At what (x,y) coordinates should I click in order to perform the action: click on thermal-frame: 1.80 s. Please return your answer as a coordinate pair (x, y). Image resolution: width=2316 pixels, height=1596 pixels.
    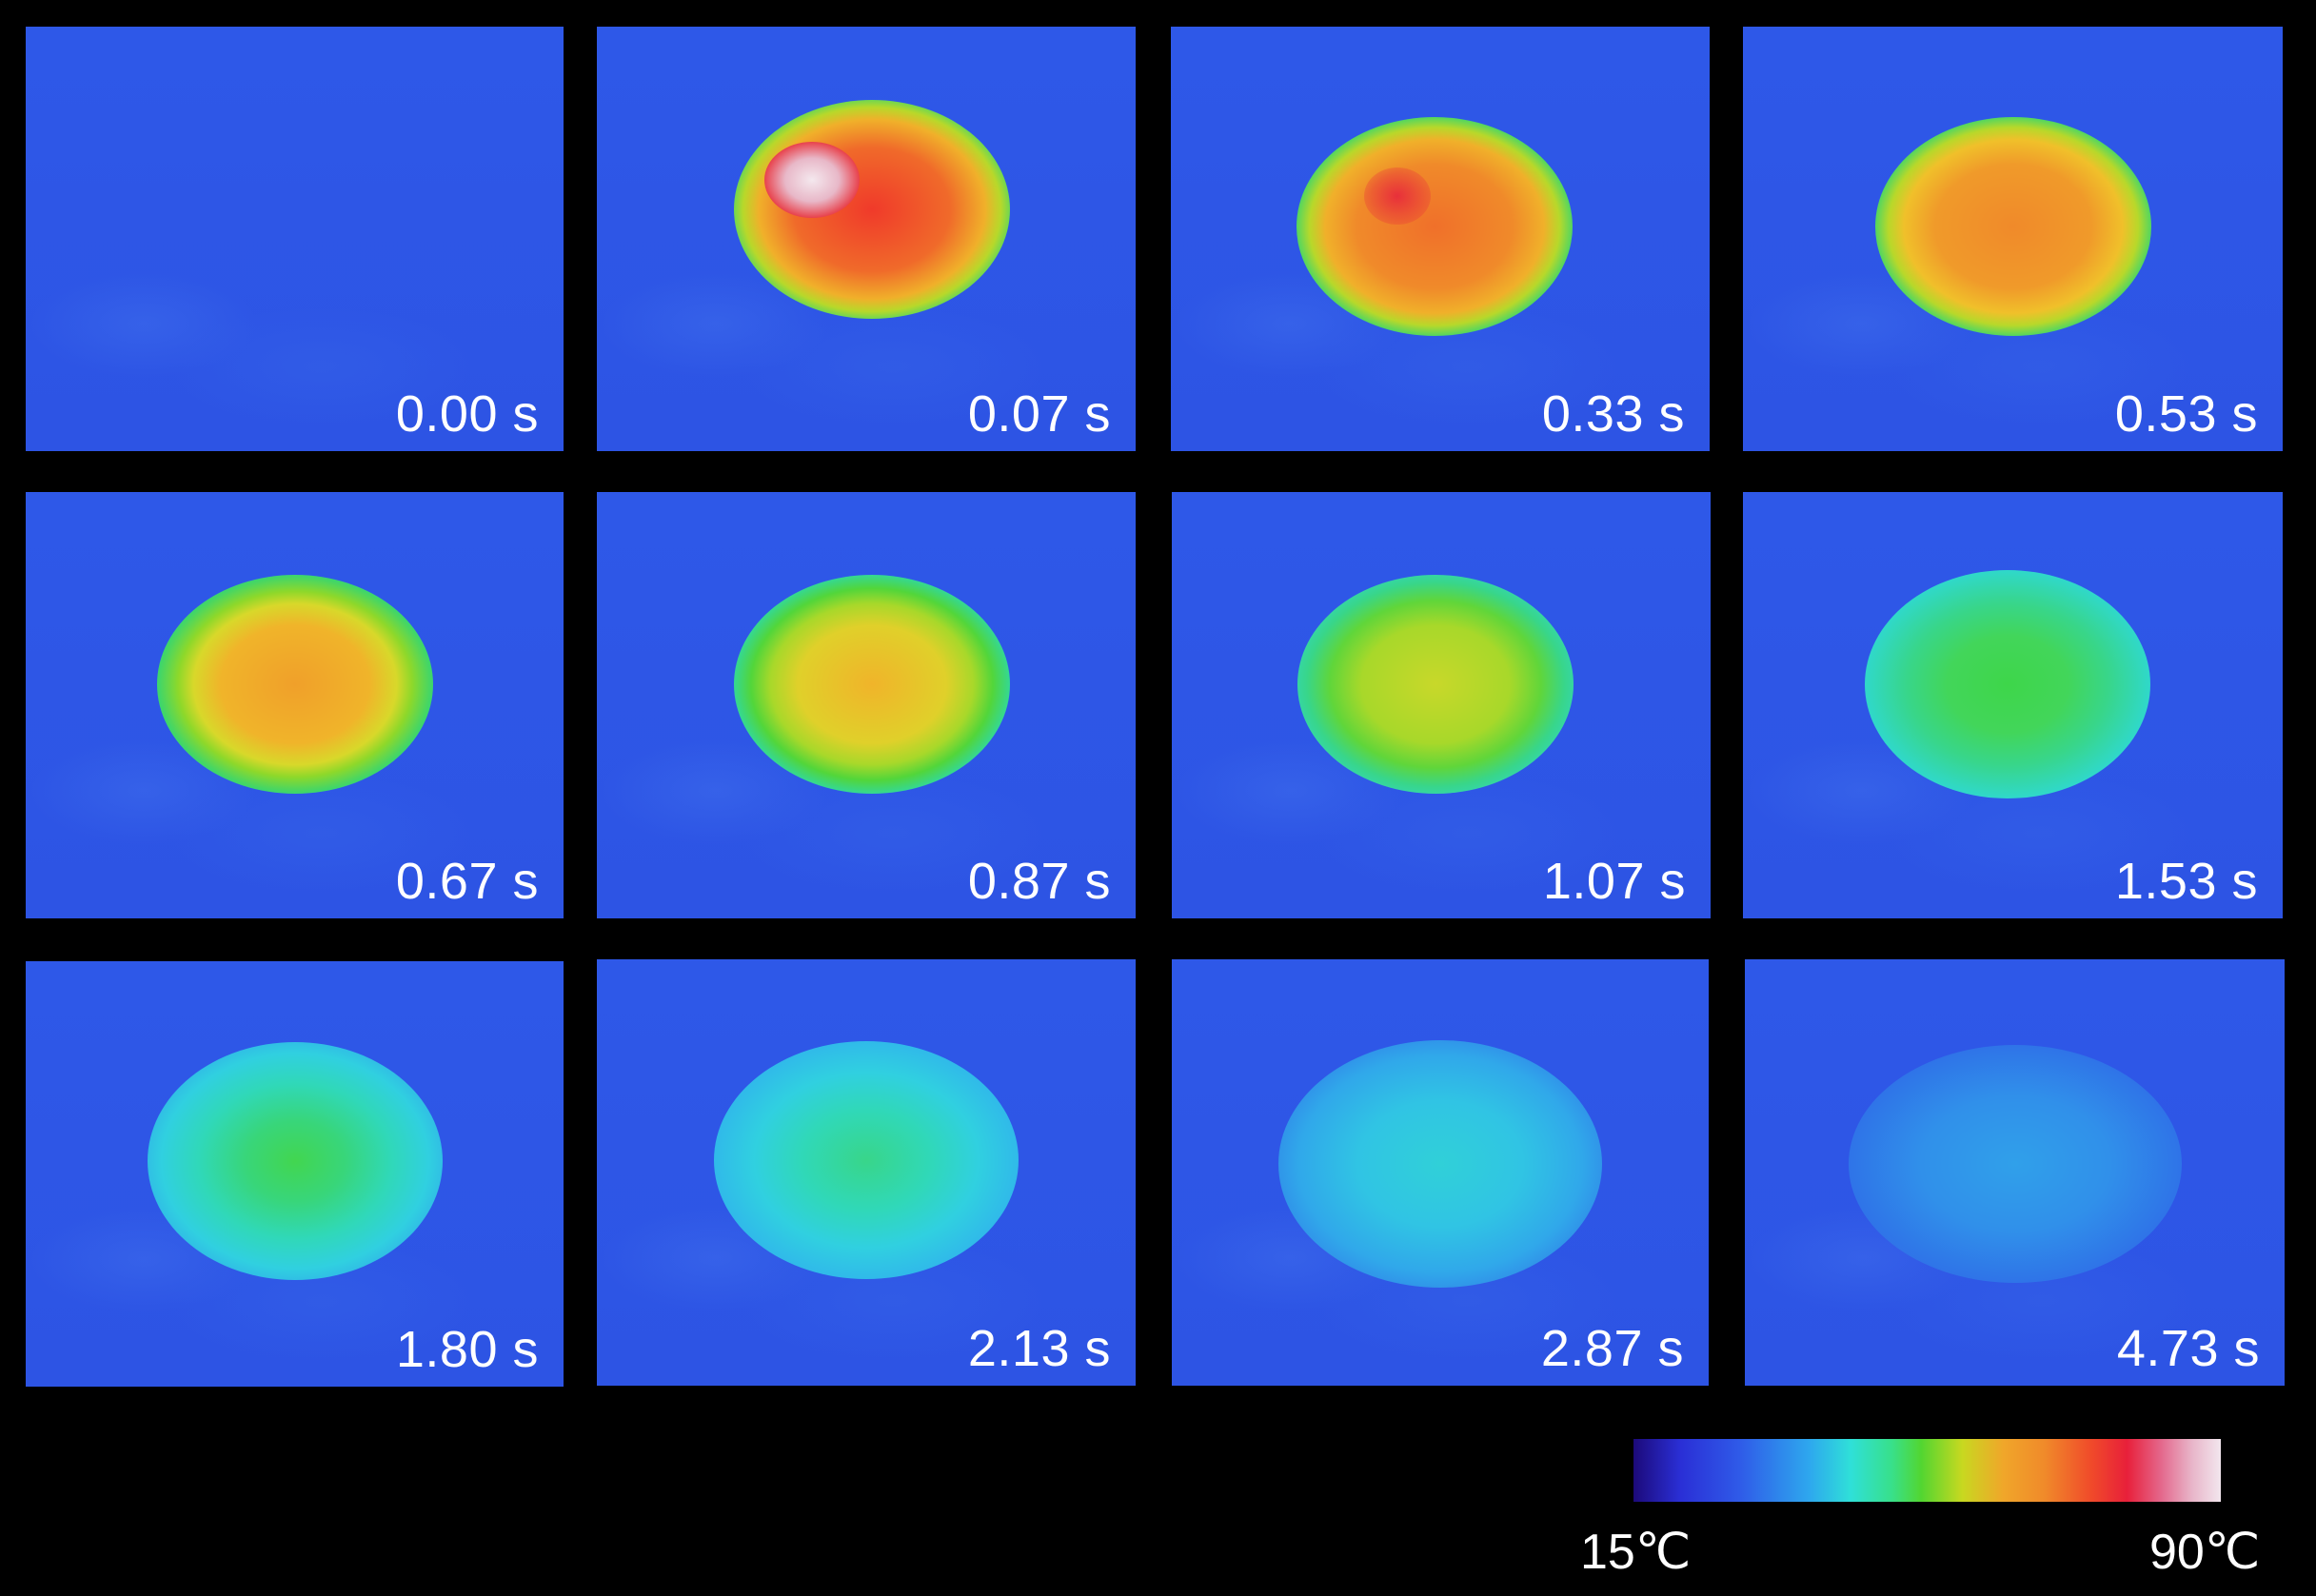
    Looking at the image, I should click on (295, 1174).